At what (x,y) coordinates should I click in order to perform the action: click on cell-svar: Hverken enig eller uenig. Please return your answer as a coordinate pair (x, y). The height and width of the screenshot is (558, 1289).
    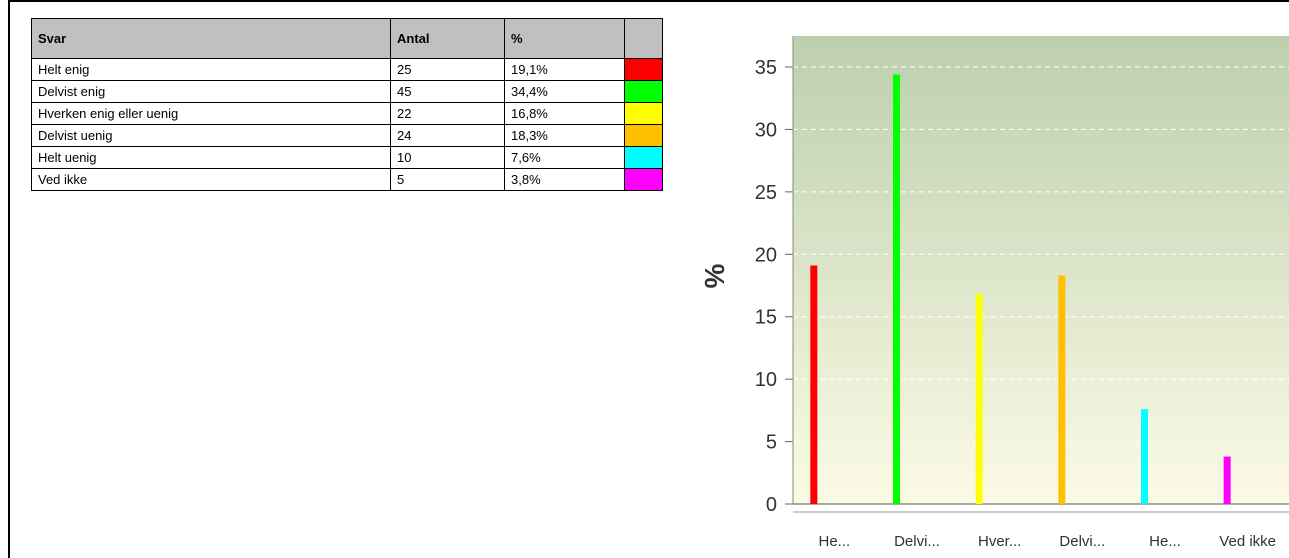
    Looking at the image, I should click on (211, 113).